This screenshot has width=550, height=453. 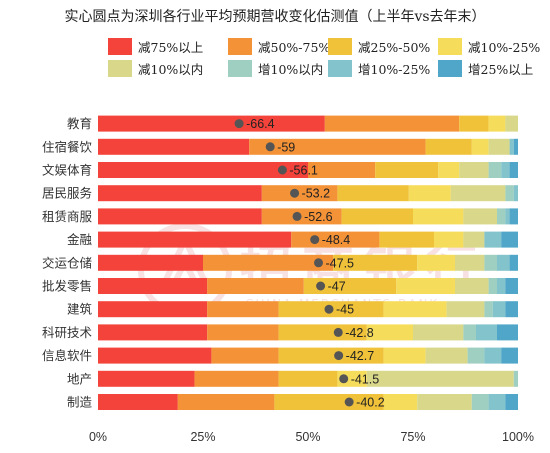 I want to click on category-label: 交运仓储, so click(x=67, y=262).